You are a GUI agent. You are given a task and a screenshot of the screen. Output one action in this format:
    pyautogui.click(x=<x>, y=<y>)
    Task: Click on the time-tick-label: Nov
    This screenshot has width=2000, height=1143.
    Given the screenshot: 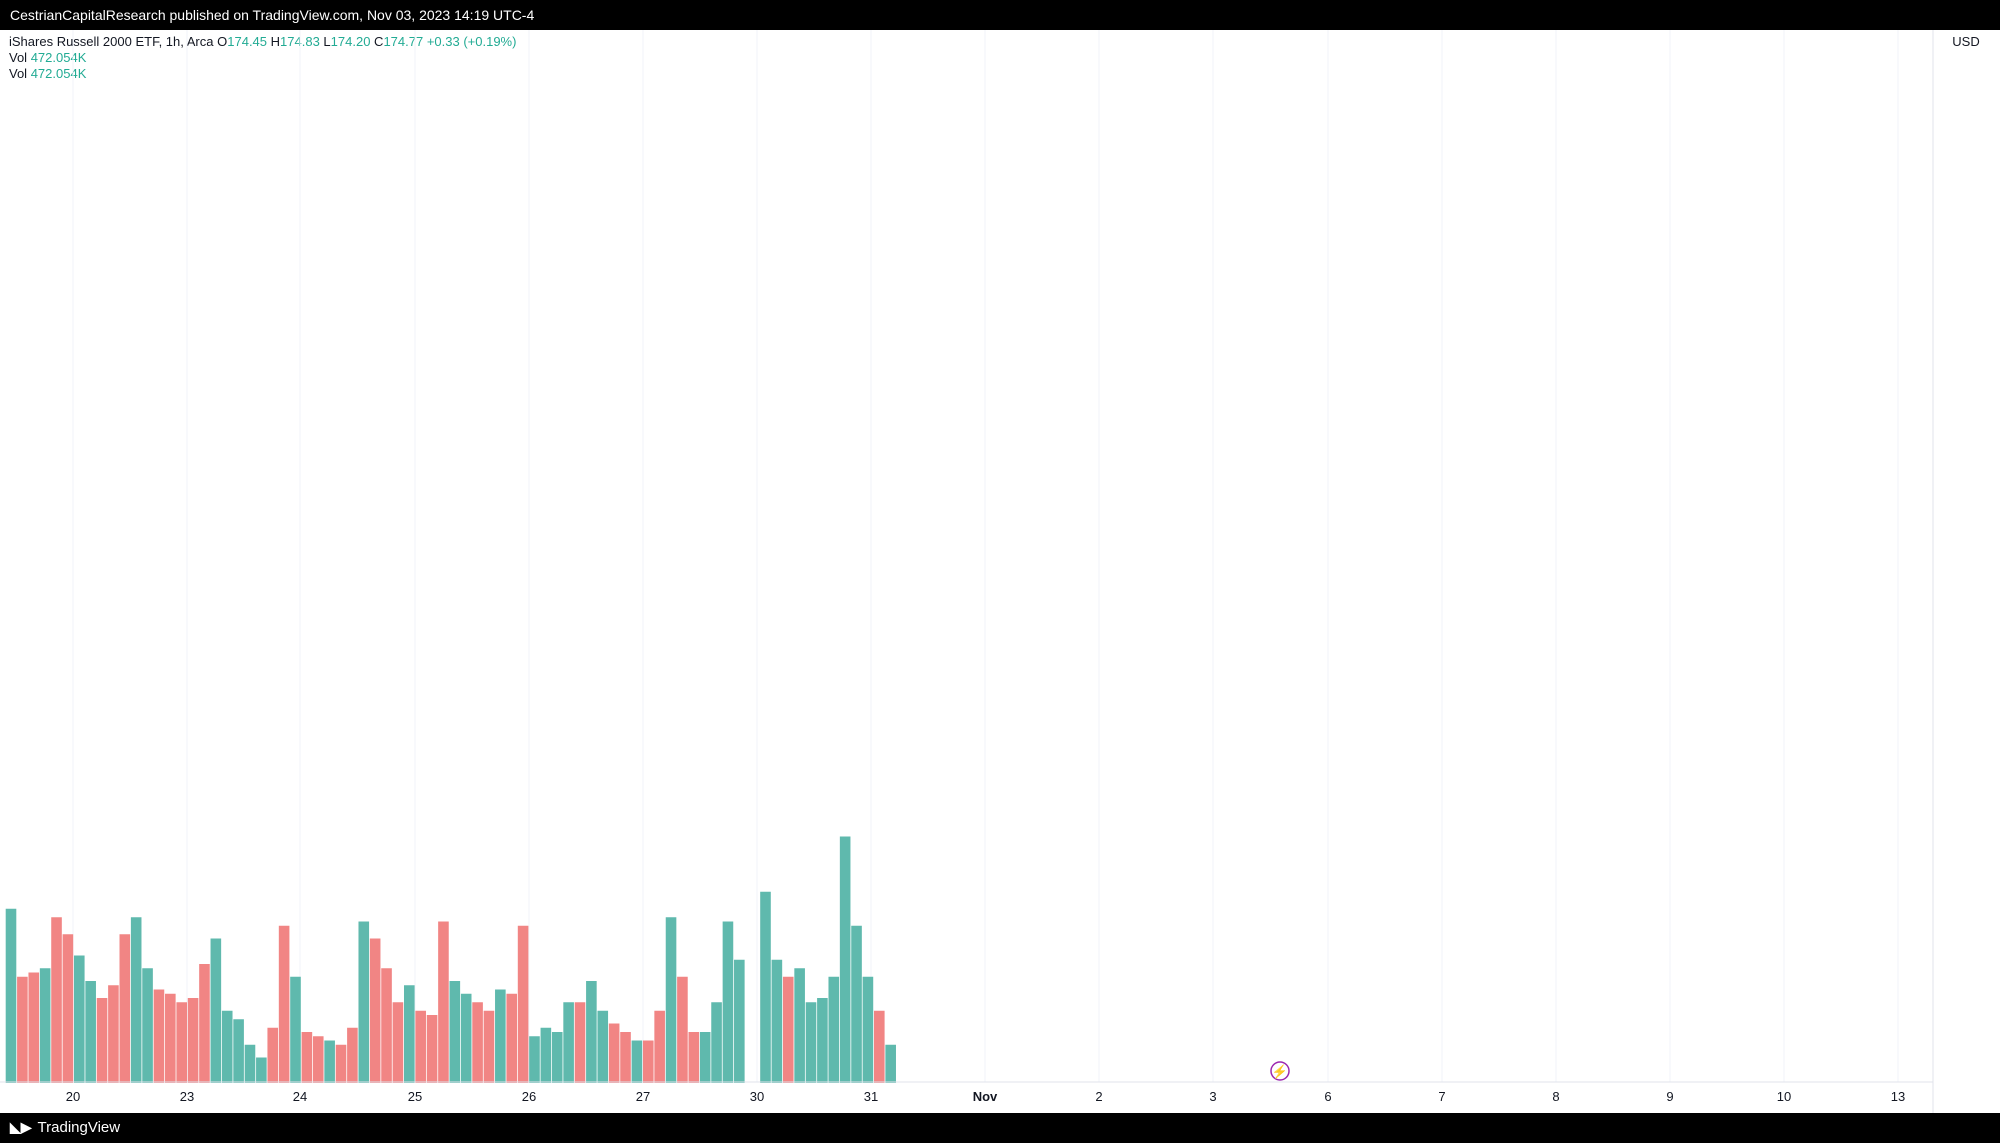 What is the action you would take?
    pyautogui.click(x=985, y=1096)
    